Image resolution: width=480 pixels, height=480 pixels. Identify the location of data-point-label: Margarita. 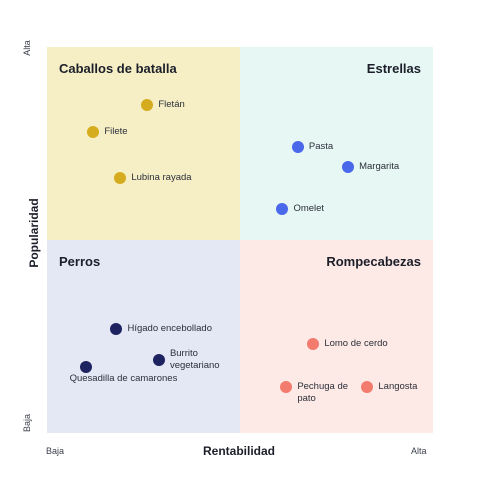
(379, 166).